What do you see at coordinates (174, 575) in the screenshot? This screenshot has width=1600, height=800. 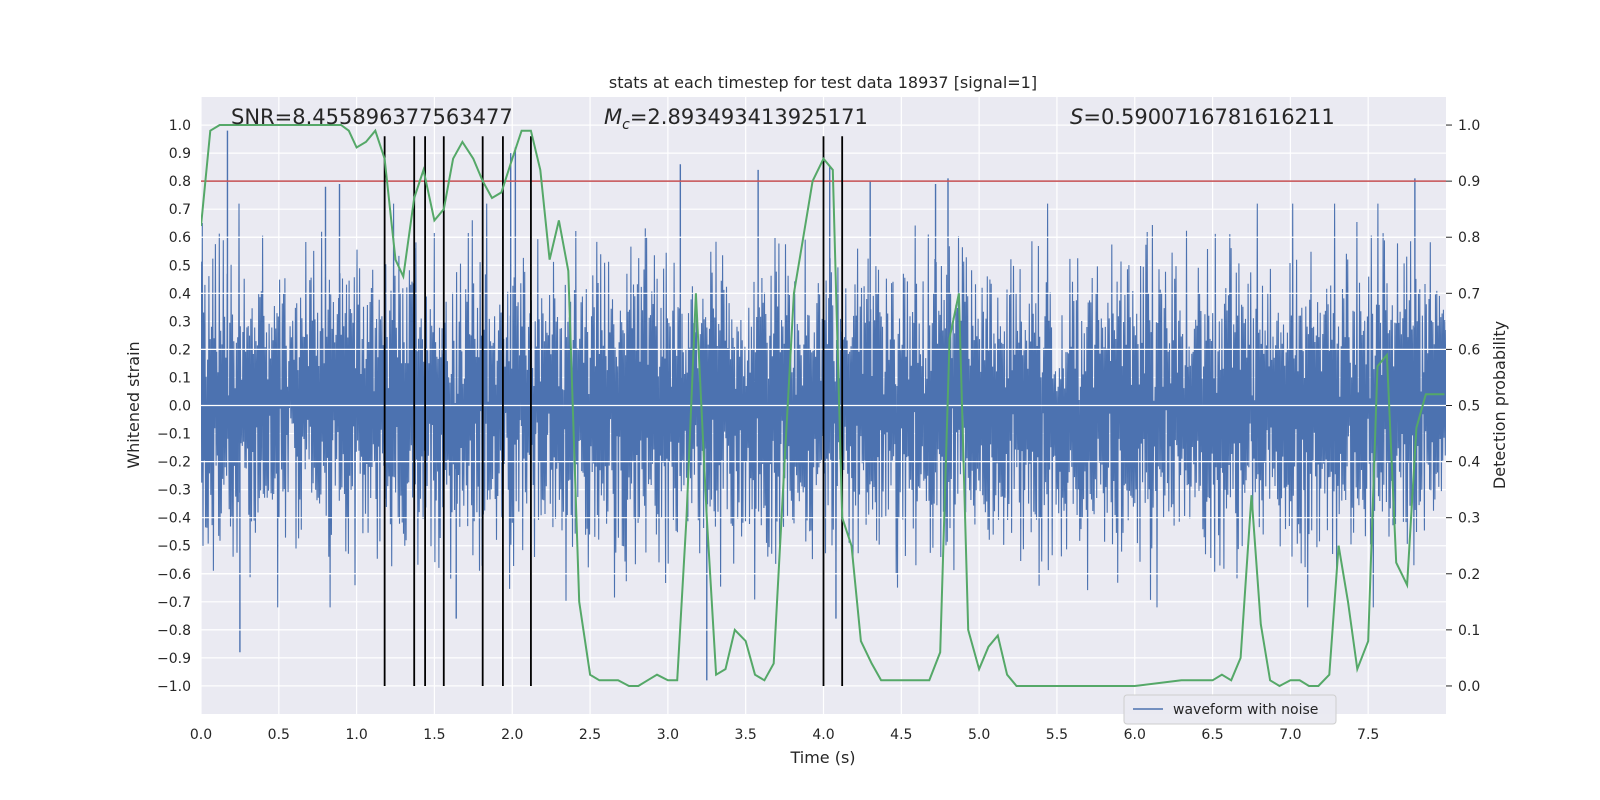 I see `y-tick-label: −0.6` at bounding box center [174, 575].